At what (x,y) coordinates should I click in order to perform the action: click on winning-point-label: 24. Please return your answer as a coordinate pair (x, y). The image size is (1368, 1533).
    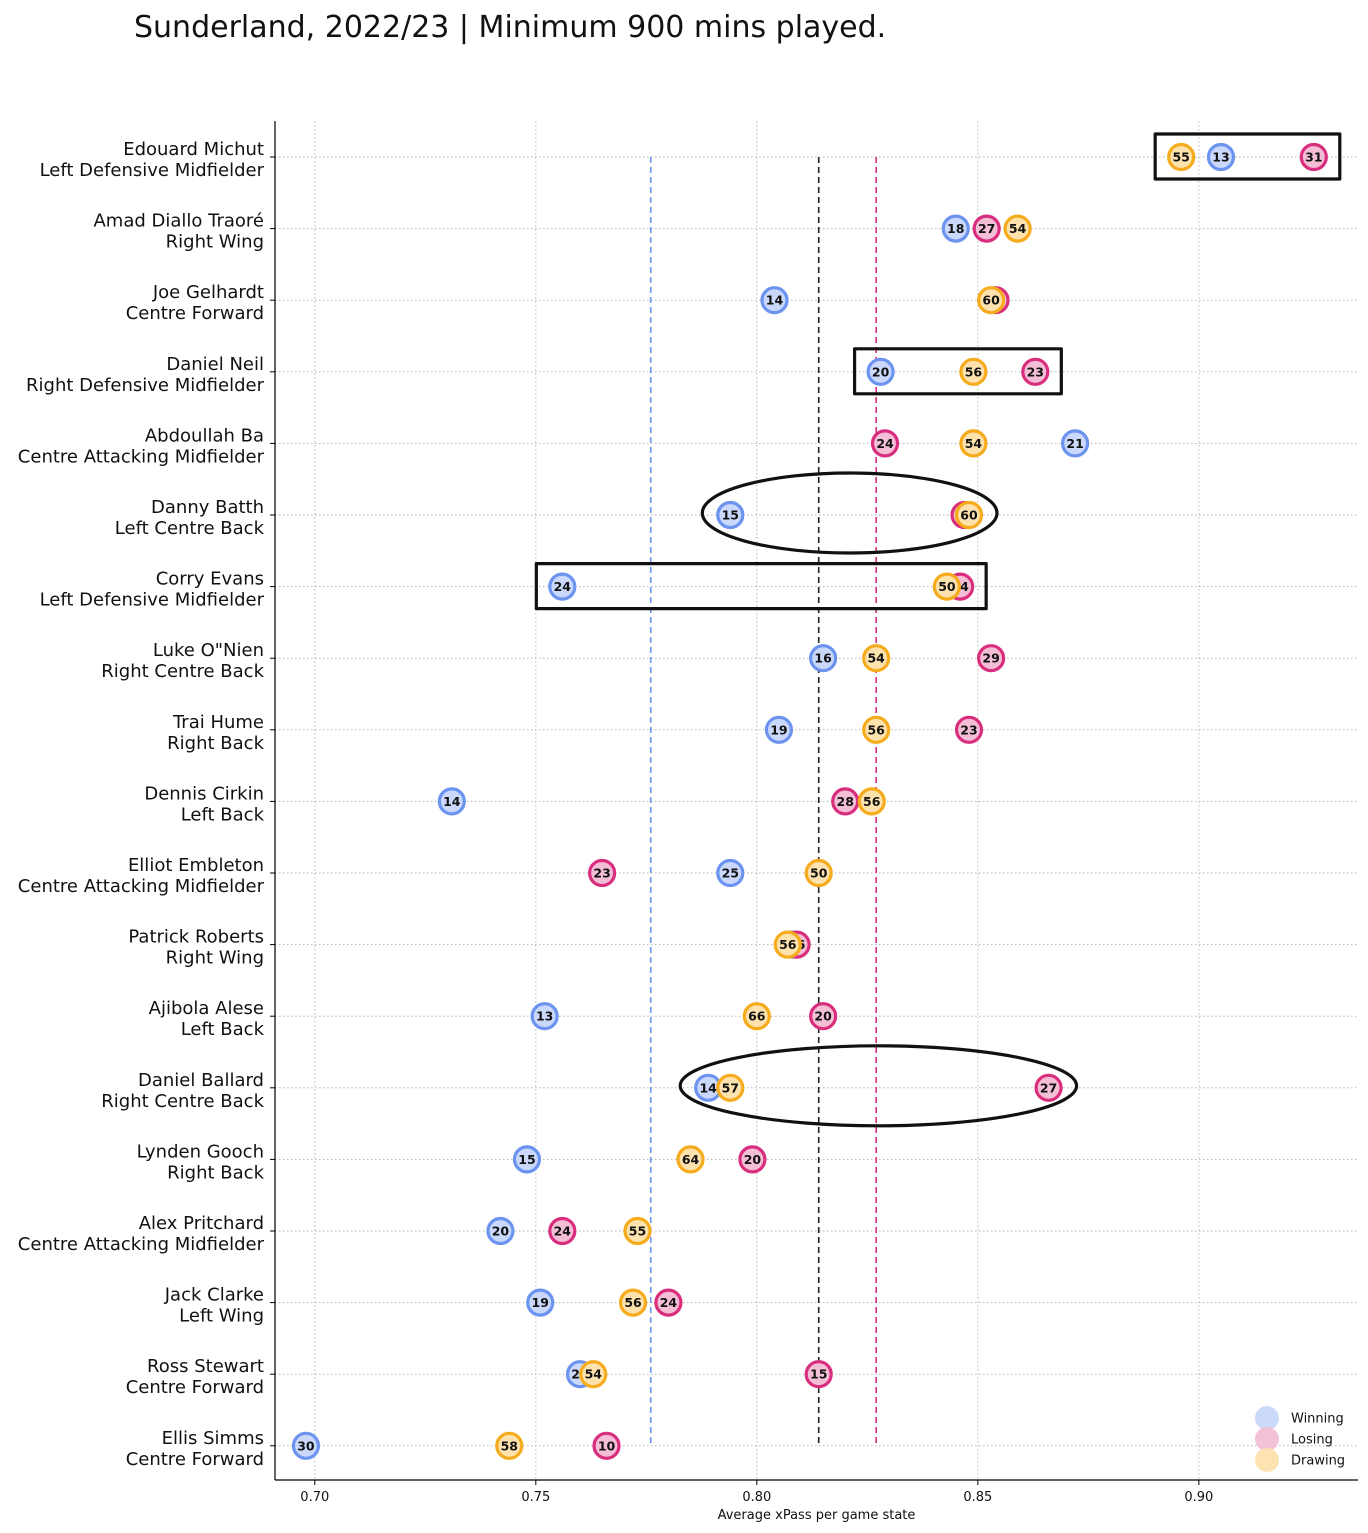
    Looking at the image, I should click on (563, 586).